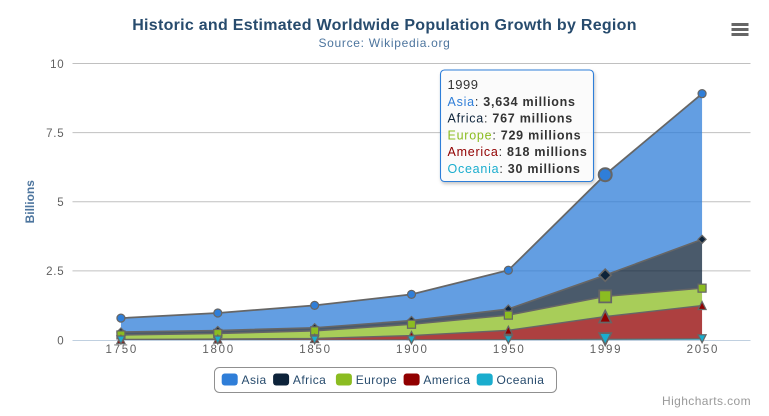  Describe the element at coordinates (512, 102) in the screenshot. I see `svg-text: Asia: 3,634 millions` at that location.